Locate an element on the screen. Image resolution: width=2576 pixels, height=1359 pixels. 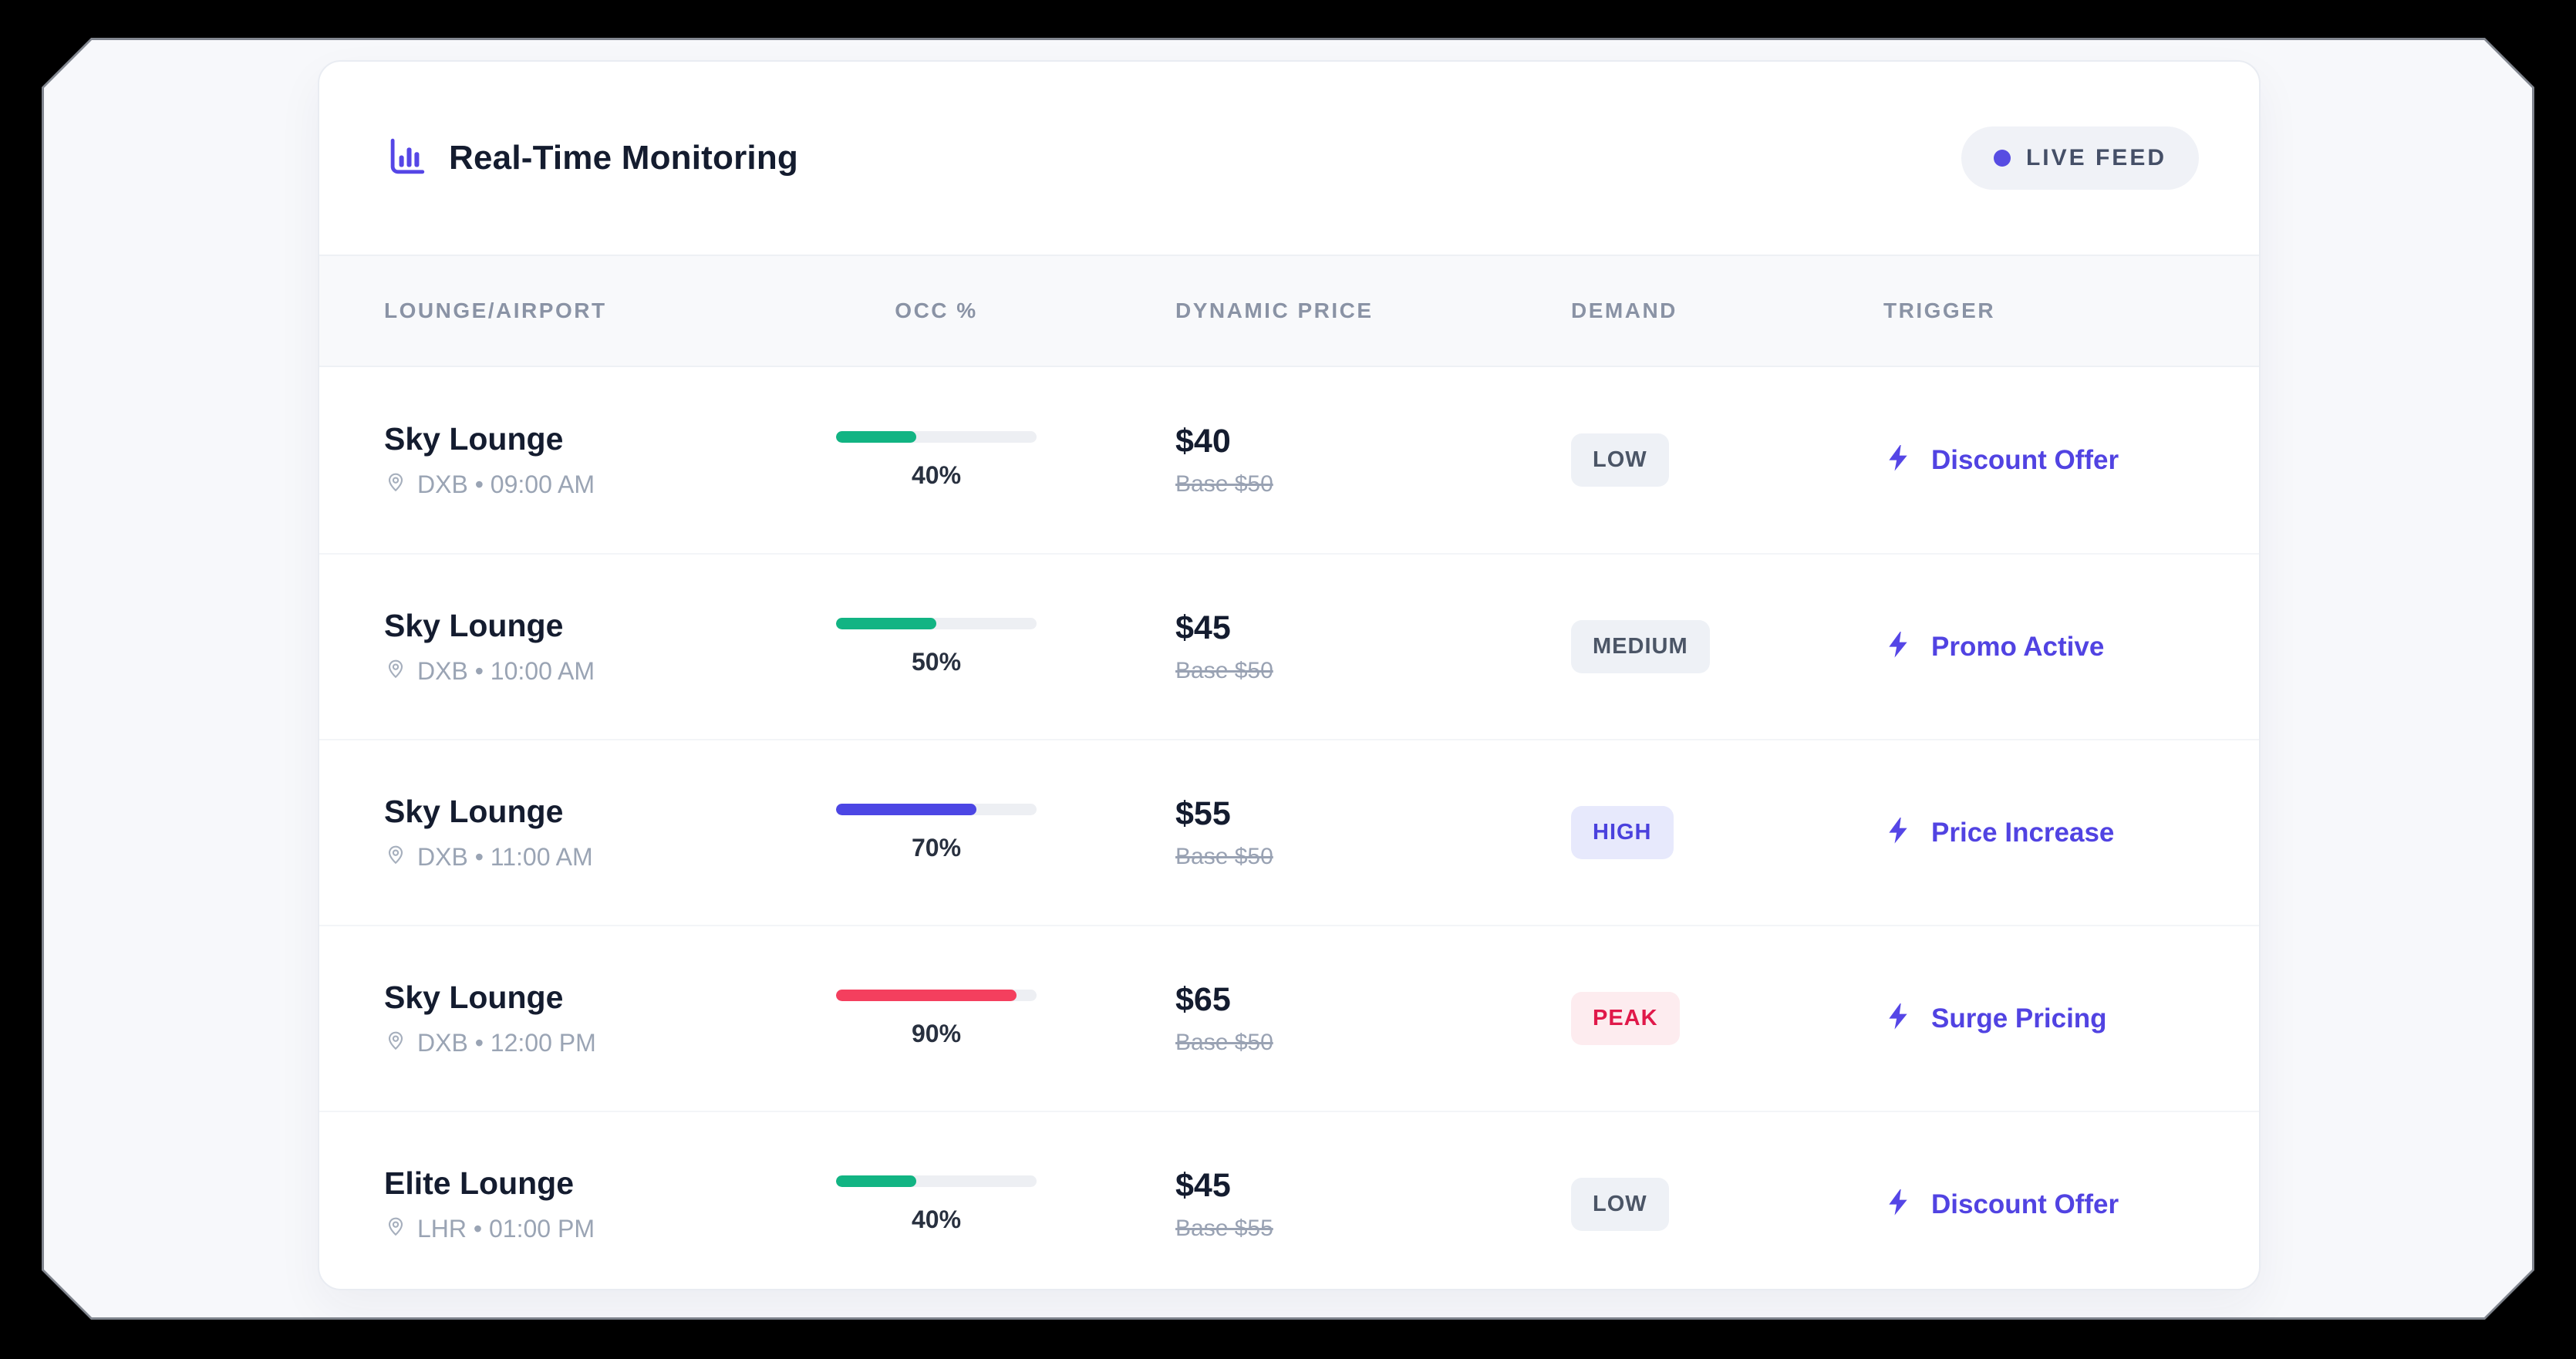
occupancy-cell: 50% is located at coordinates (936, 646).